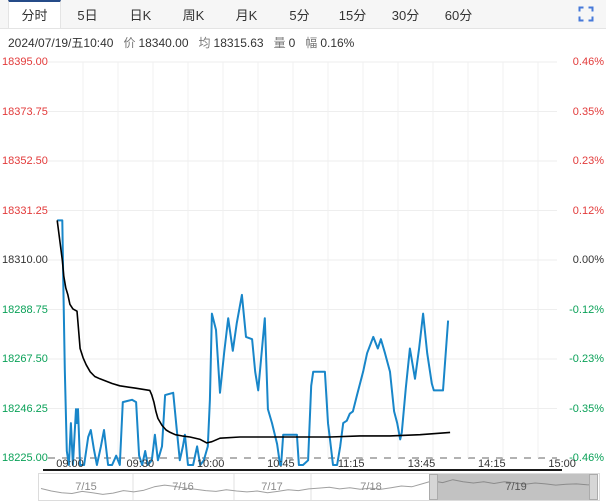 This screenshot has height=504, width=606. What do you see at coordinates (586, 309) in the screenshot?
I see `y-axis-percent-label: -0.12%` at bounding box center [586, 309].